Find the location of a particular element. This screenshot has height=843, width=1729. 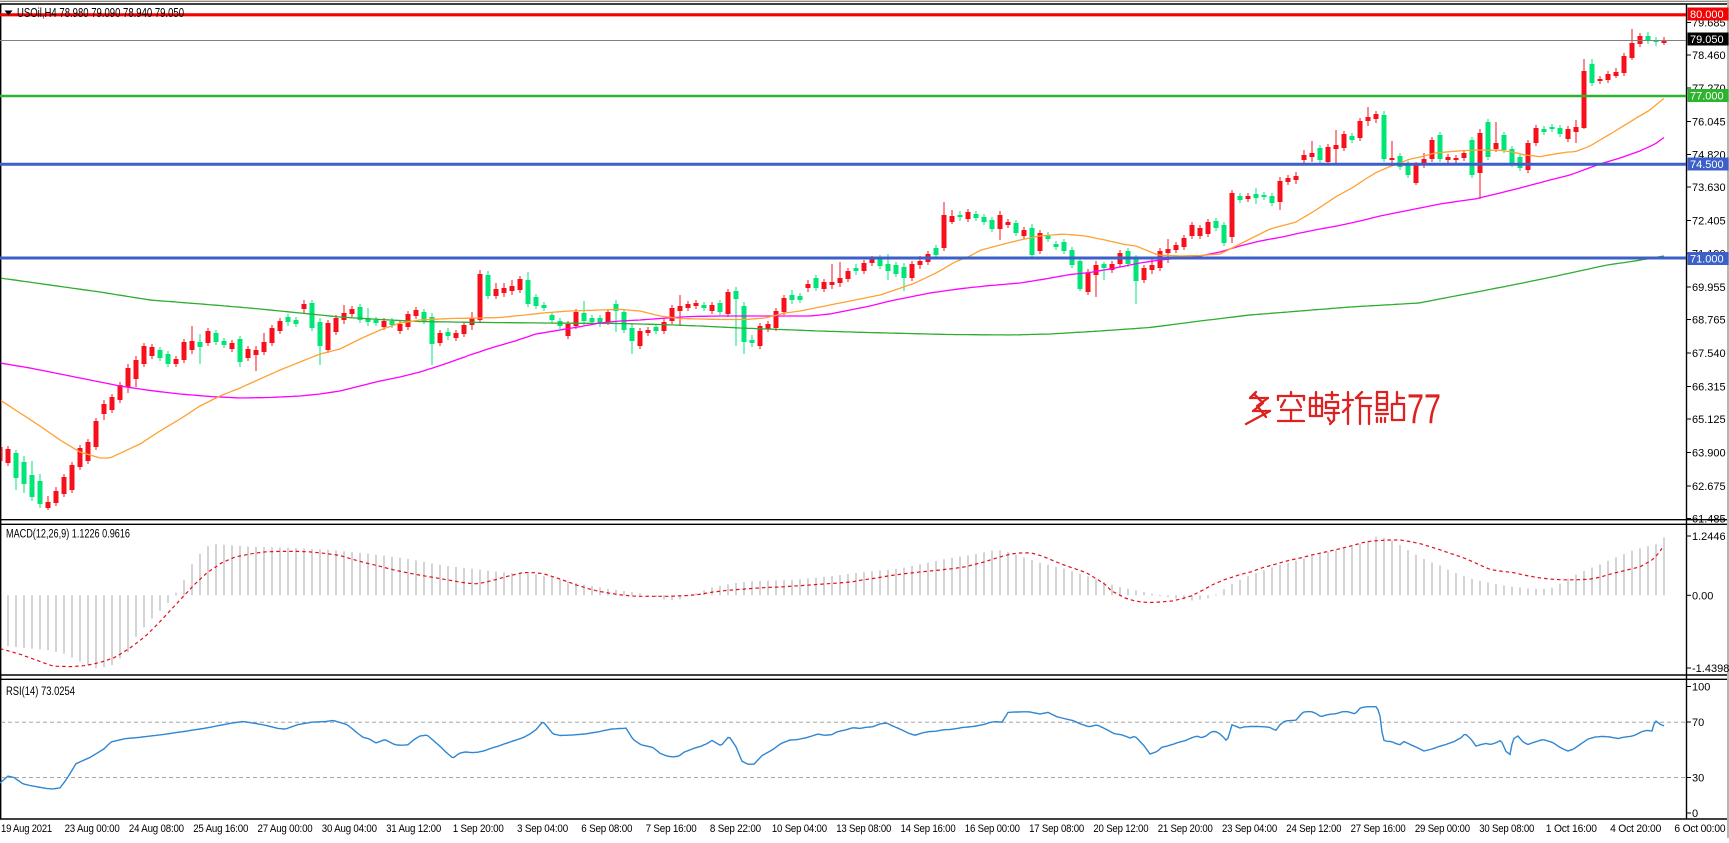

svg-text: 65.125 is located at coordinates (1709, 420).